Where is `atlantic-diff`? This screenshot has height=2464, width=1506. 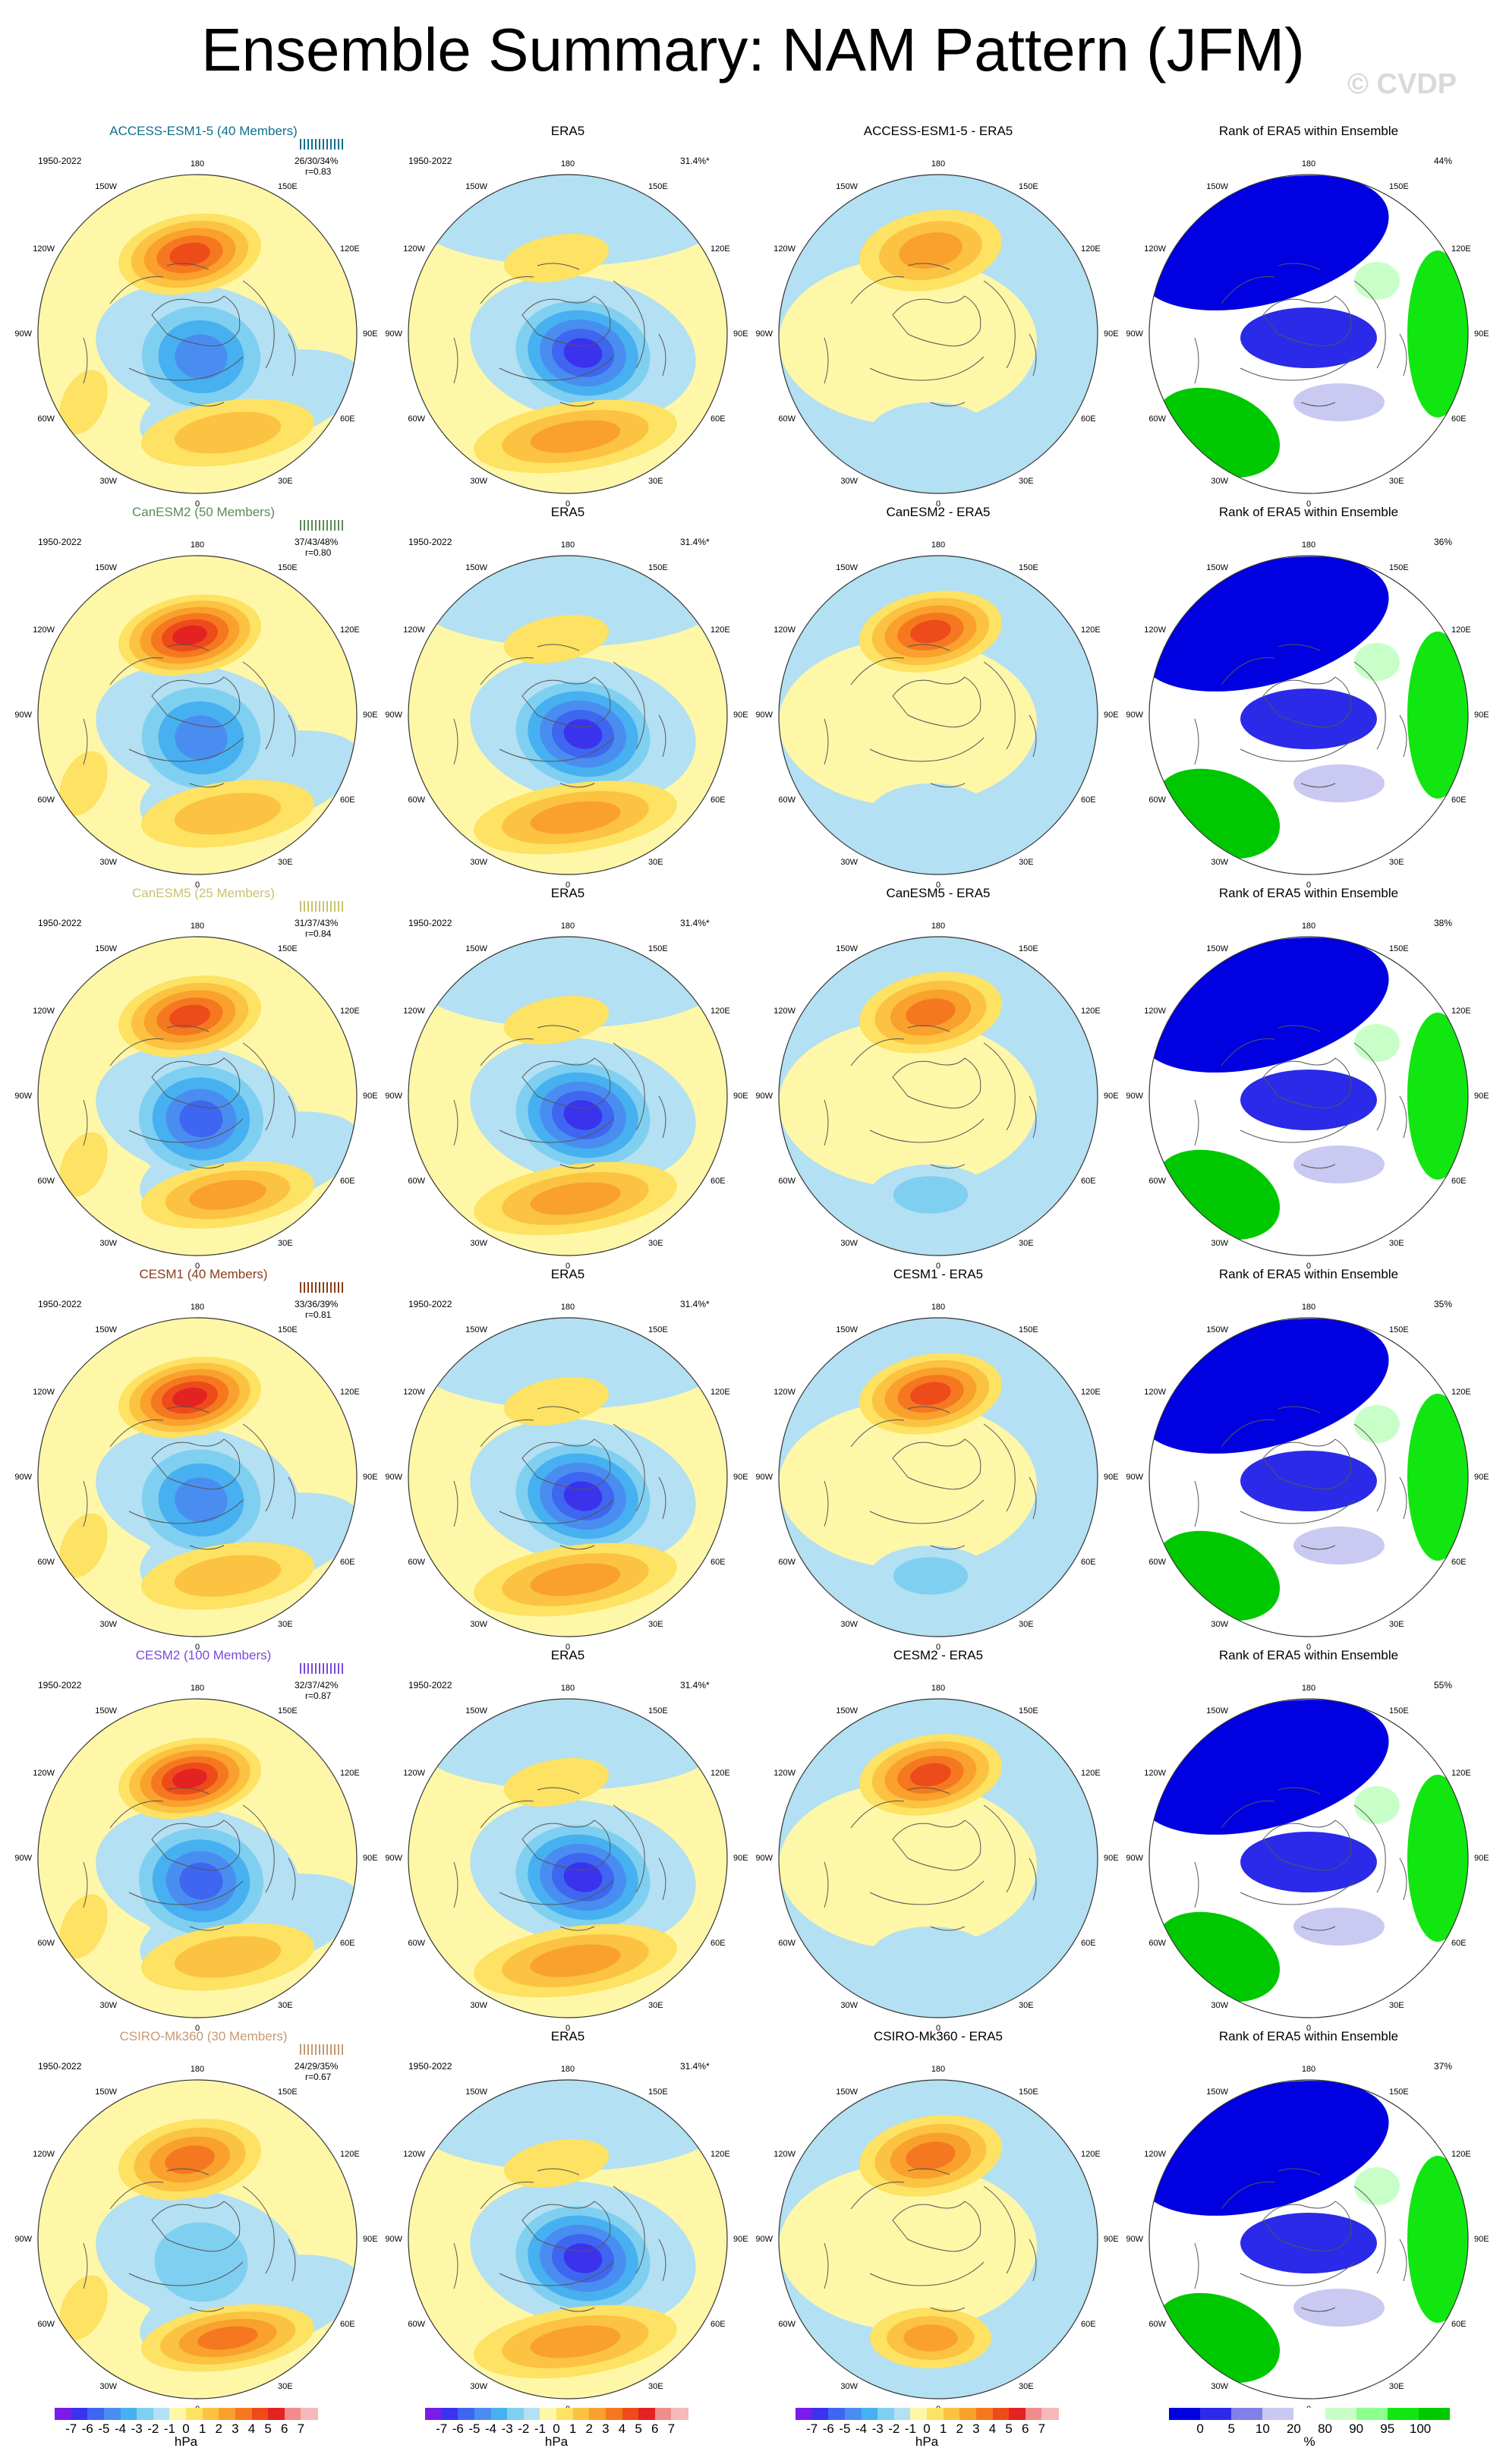 atlantic-diff is located at coordinates (930, 1957).